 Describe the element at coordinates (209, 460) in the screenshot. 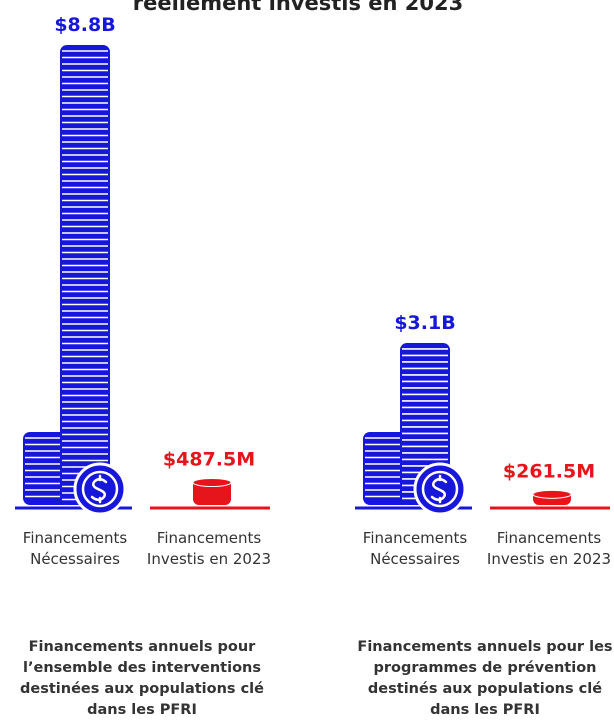

I see `value-label: $487.5M` at that location.